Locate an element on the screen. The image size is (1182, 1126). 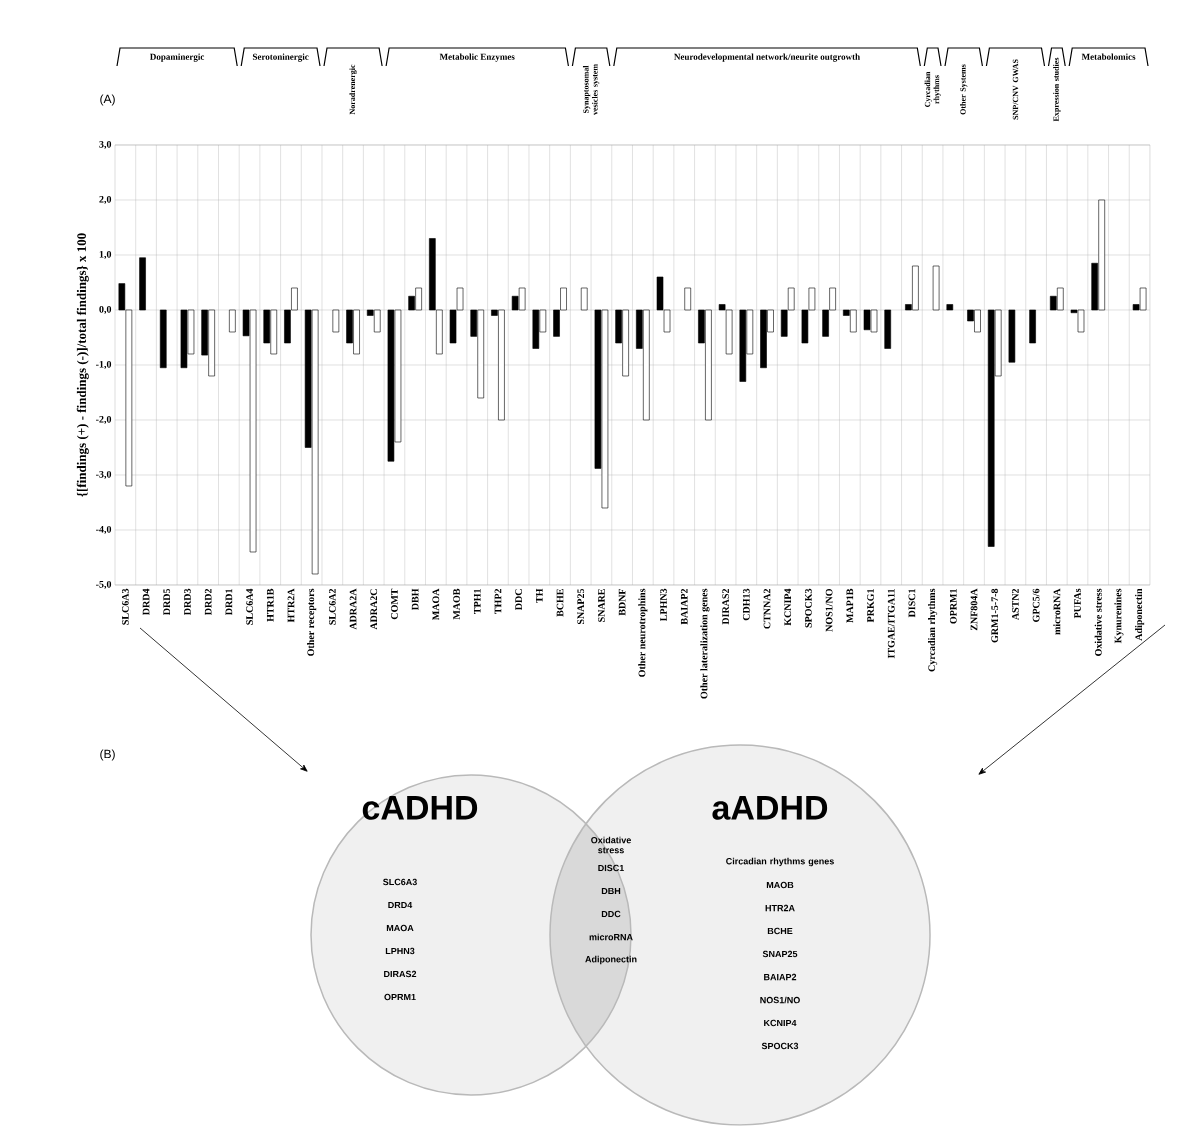
x-tick-label: DDC is located at coordinates (518, 600).